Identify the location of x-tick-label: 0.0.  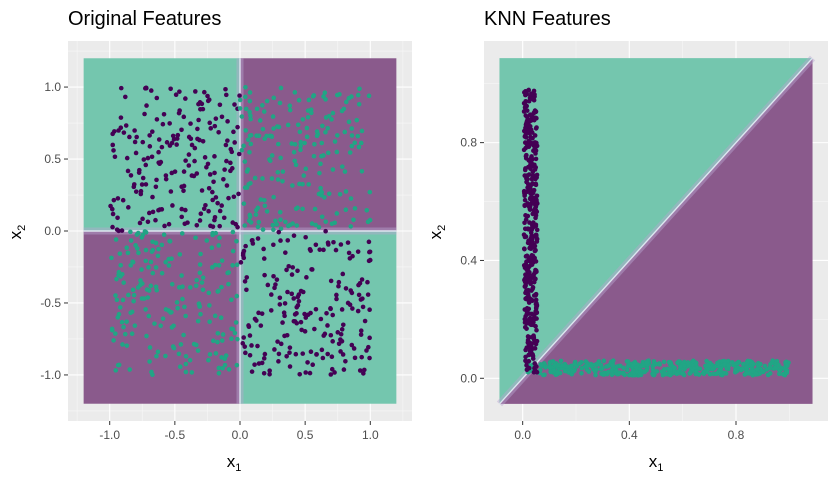
(522, 435).